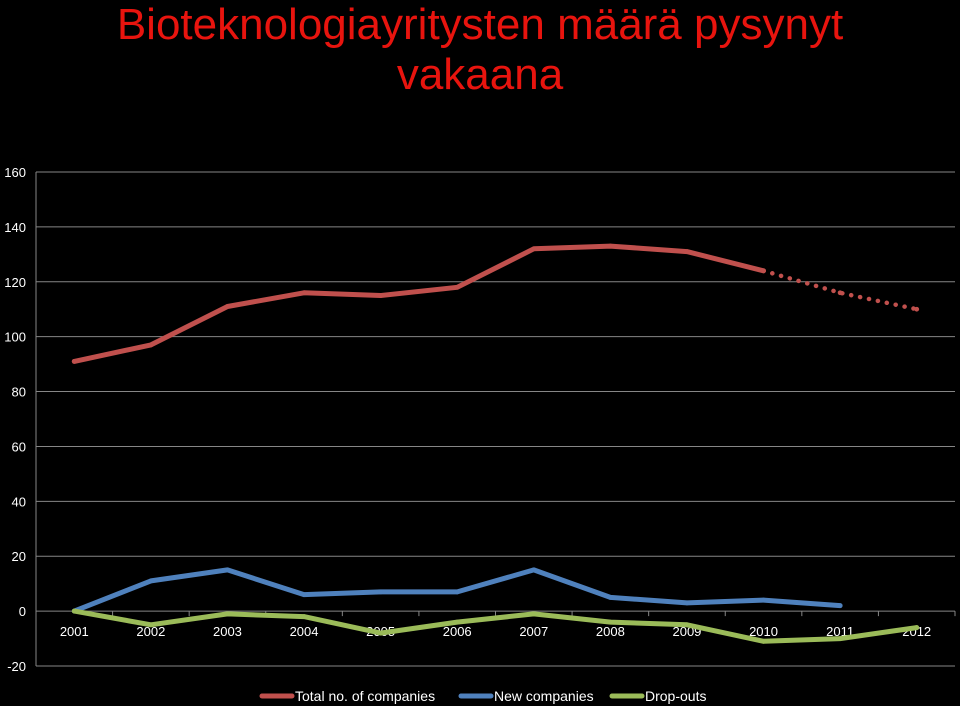 This screenshot has width=960, height=706. I want to click on y-tick-label: 20, so click(19, 556).